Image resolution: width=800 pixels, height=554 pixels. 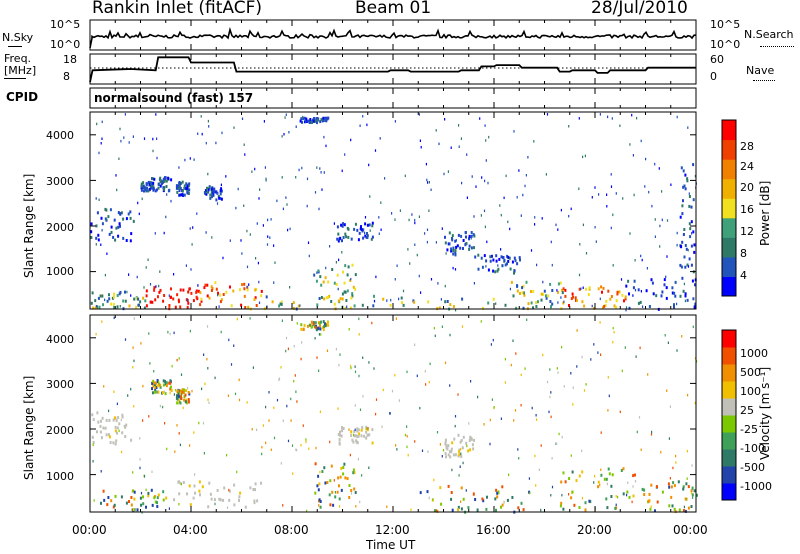 I want to click on power-colorbar, so click(x=729, y=208).